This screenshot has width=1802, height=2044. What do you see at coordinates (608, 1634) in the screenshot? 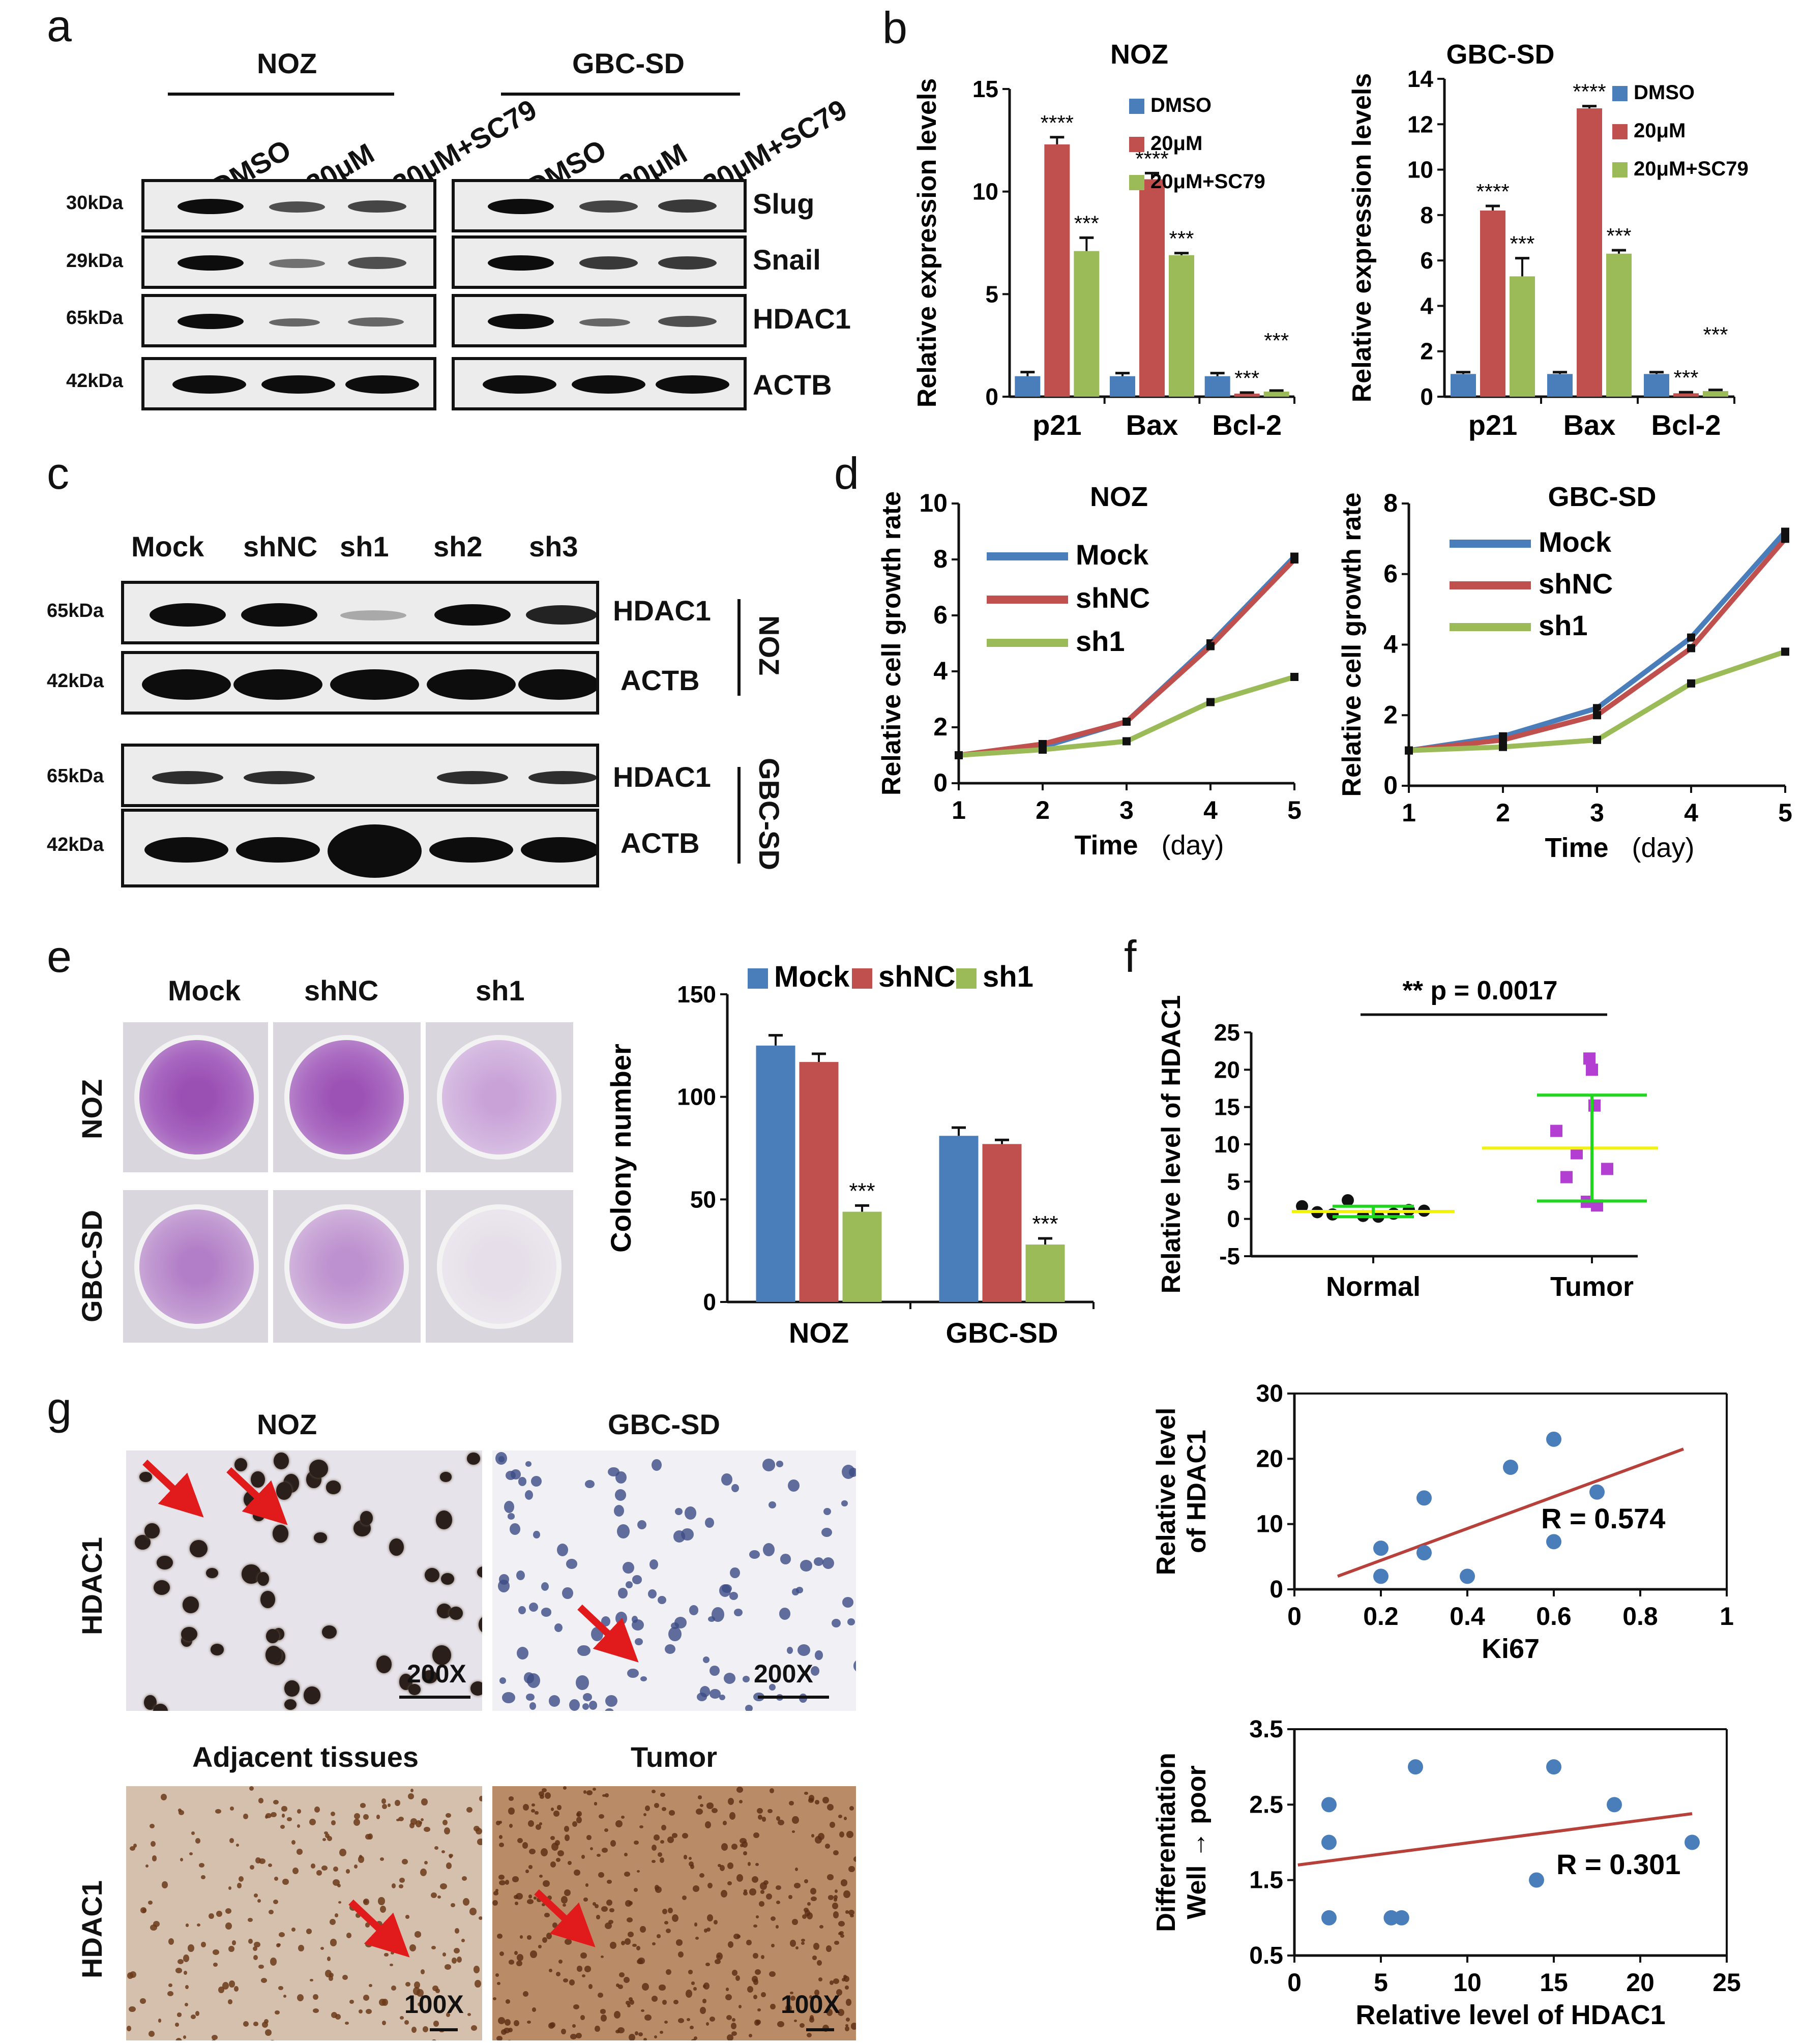
I see `red-arrow-icon` at bounding box center [608, 1634].